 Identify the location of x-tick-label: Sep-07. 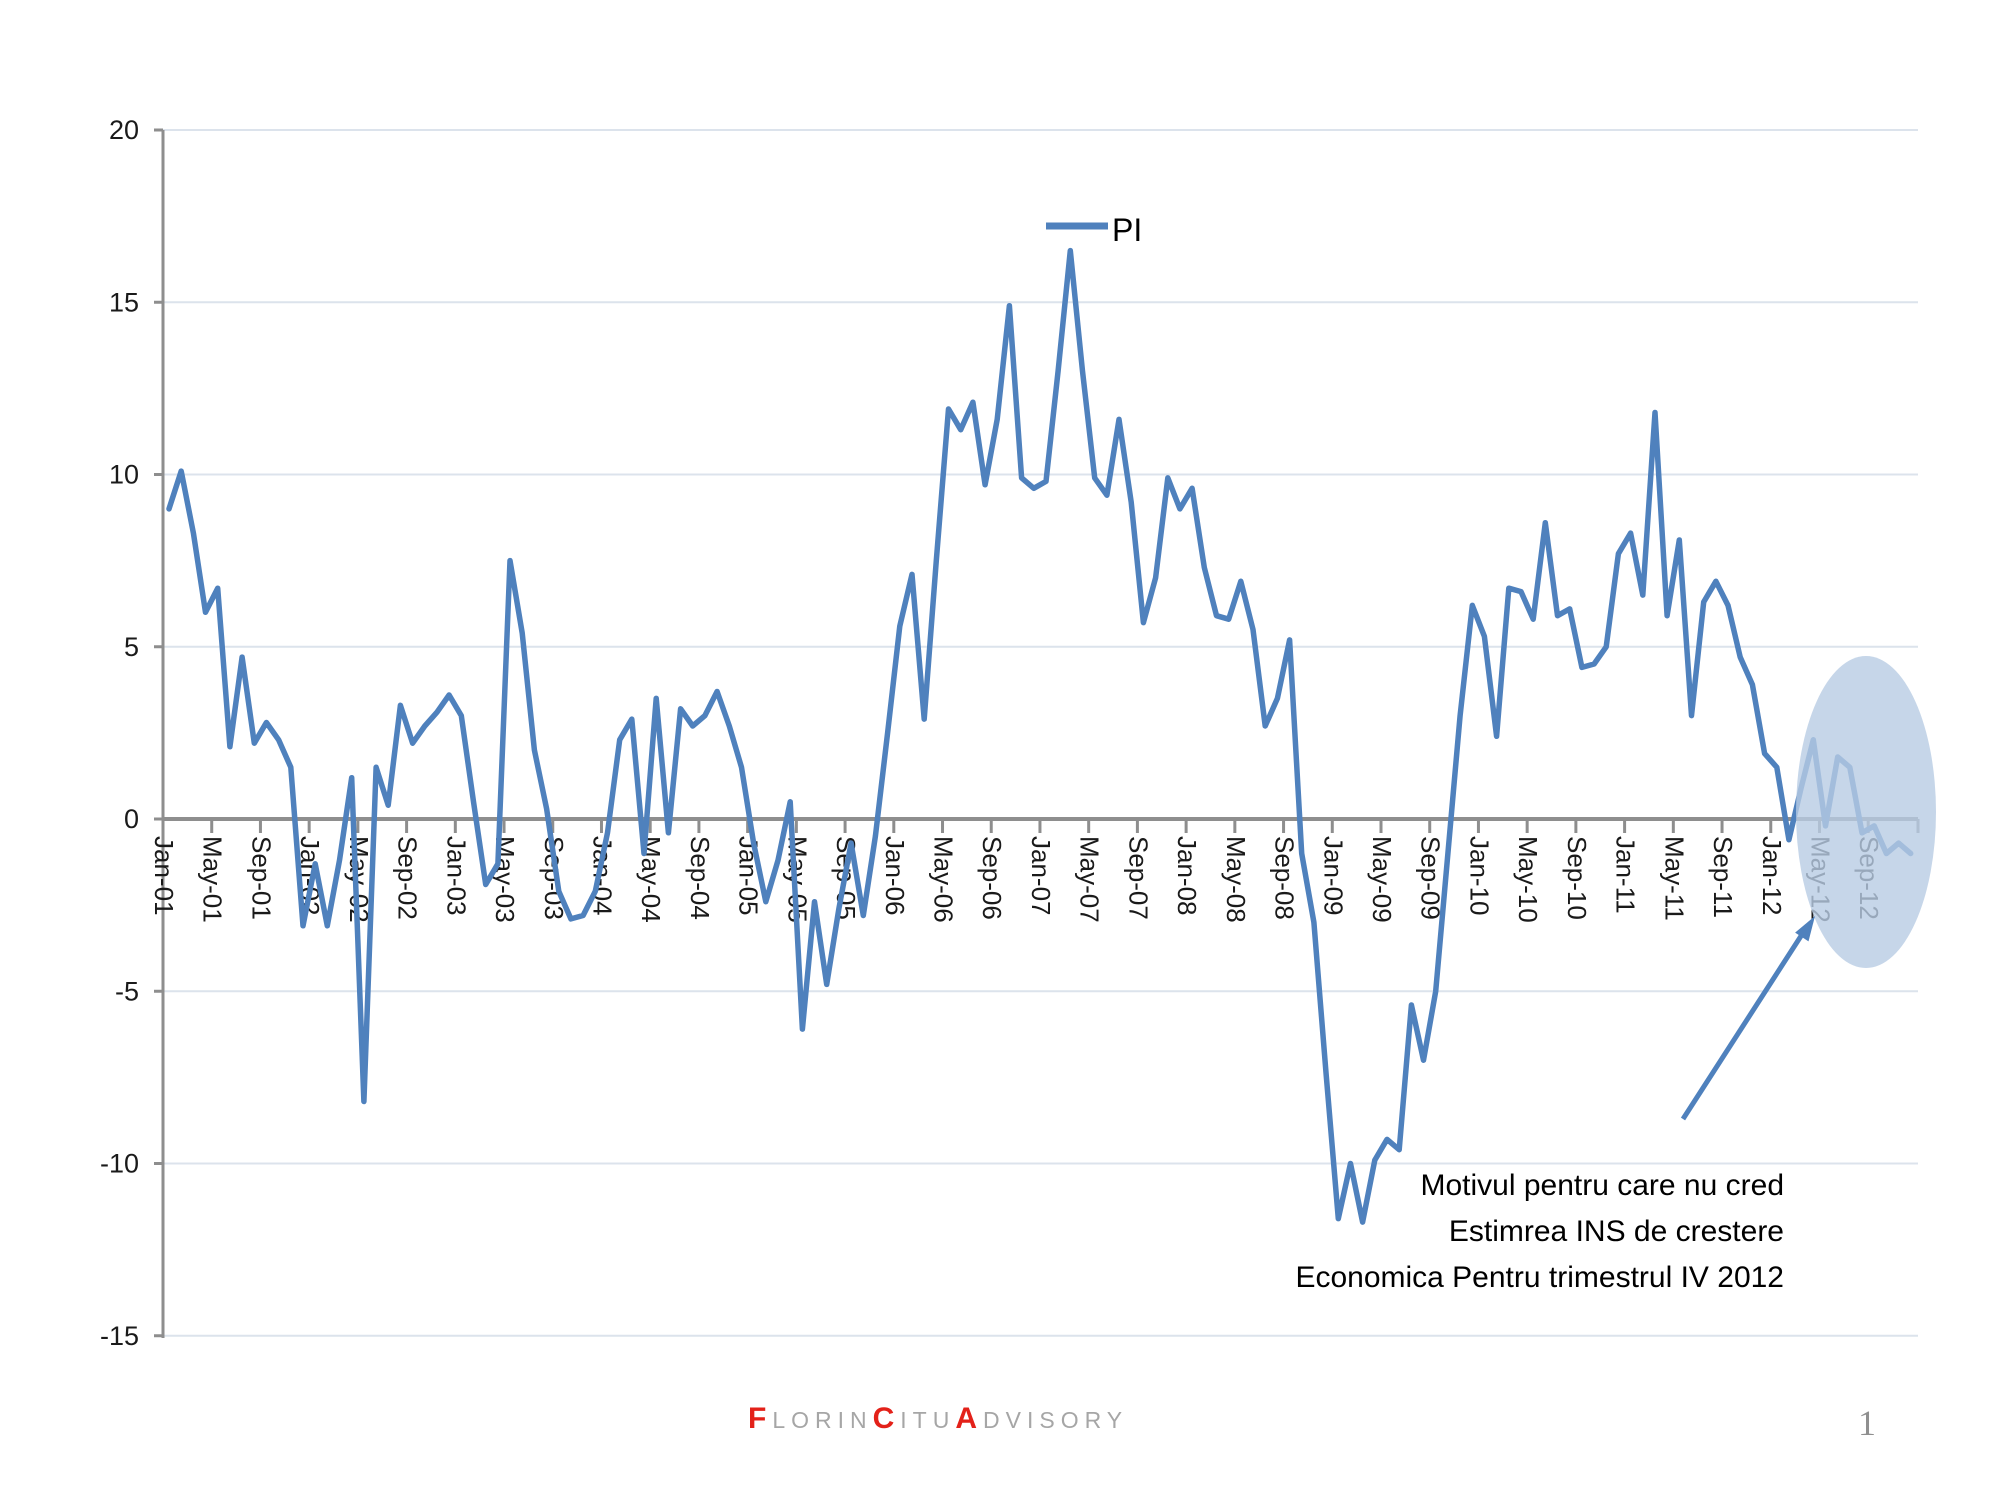
(1138, 878).